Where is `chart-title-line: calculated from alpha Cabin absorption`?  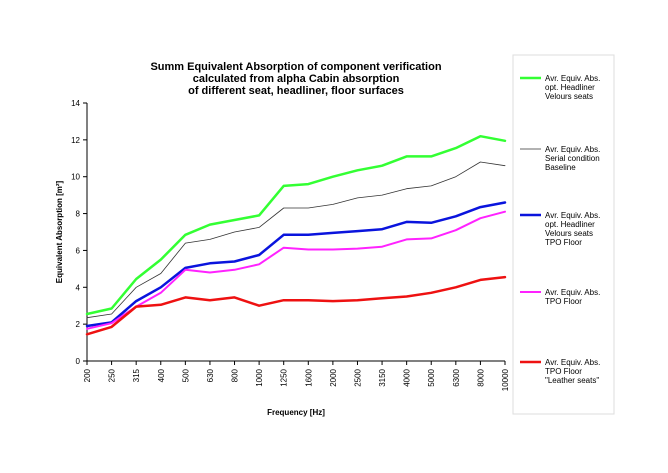
chart-title-line: calculated from alpha Cabin absorption is located at coordinates (296, 79).